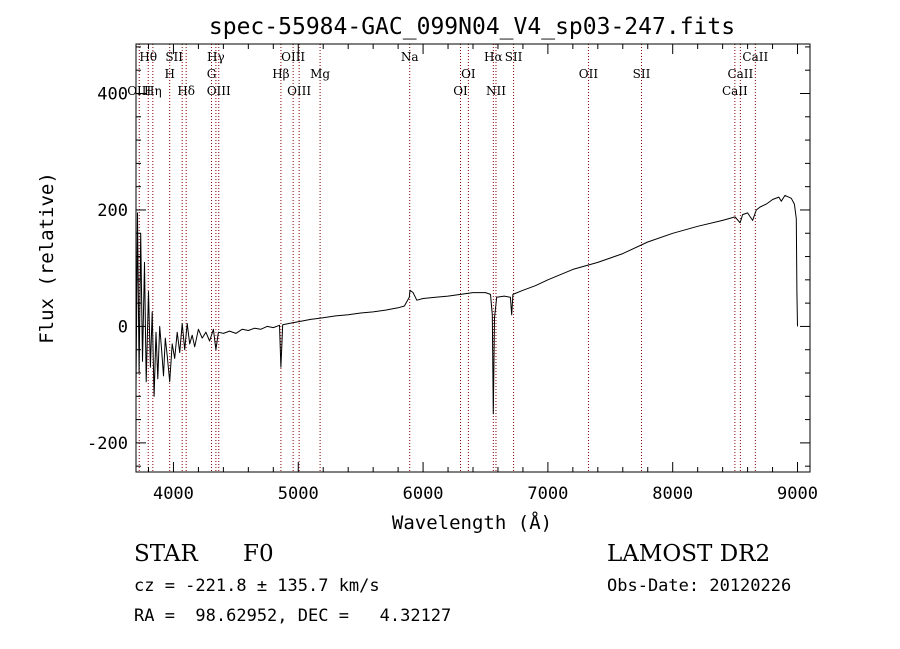  What do you see at coordinates (688, 554) in the screenshot?
I see `survey-label: LAMOST DR2` at bounding box center [688, 554].